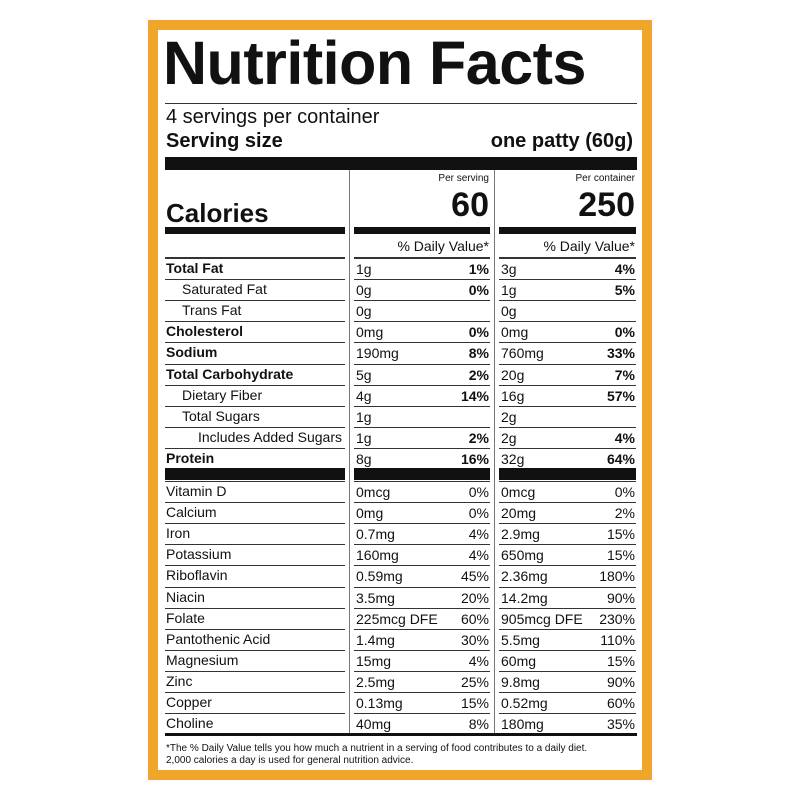 Image resolution: width=800 pixels, height=801 pixels. I want to click on daily-value: 4%, so click(478, 534).